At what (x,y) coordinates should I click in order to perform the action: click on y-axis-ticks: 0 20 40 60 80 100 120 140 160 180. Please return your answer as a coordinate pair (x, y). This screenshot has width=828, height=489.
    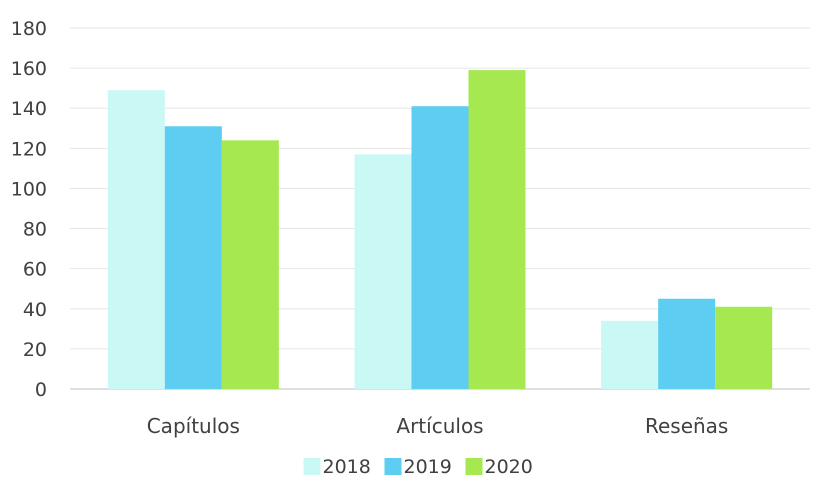
    Looking at the image, I should click on (29, 209).